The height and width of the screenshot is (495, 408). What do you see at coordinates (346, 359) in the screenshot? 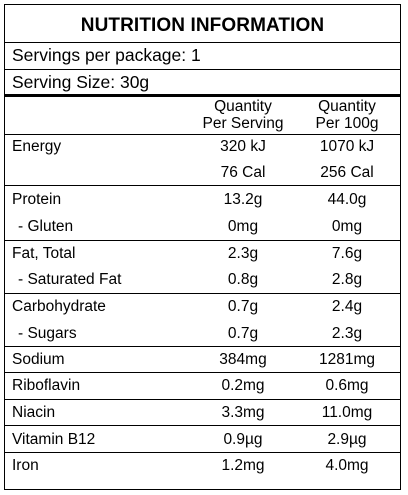
I see `per-100g-value: 1281mg` at bounding box center [346, 359].